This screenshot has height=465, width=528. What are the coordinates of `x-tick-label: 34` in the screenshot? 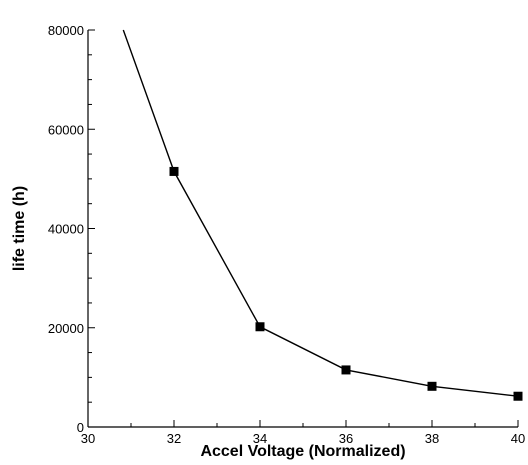 It's located at (260, 438).